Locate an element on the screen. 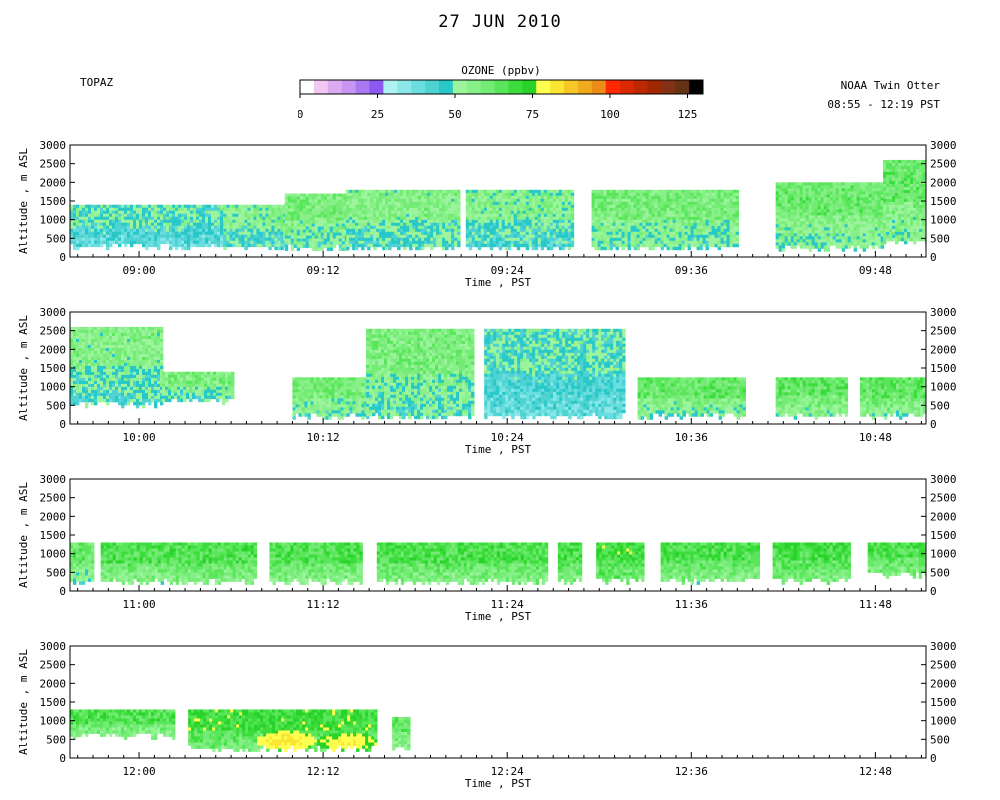 The image size is (1000, 800). x-tick-label: 12:36 is located at coordinates (691, 771).